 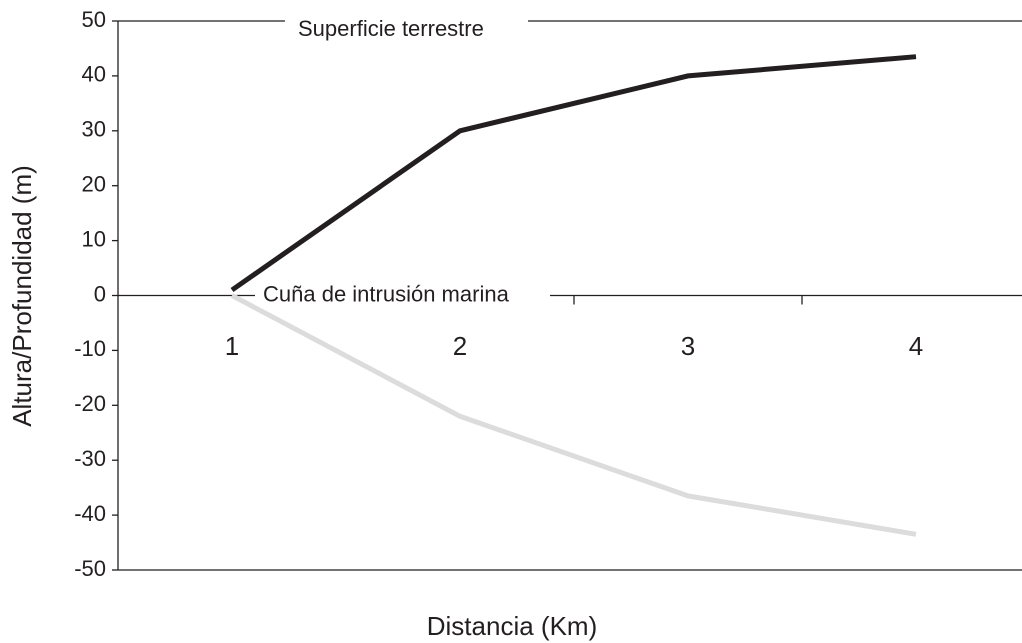 What do you see at coordinates (90, 348) in the screenshot?
I see `y-tick-label: -10` at bounding box center [90, 348].